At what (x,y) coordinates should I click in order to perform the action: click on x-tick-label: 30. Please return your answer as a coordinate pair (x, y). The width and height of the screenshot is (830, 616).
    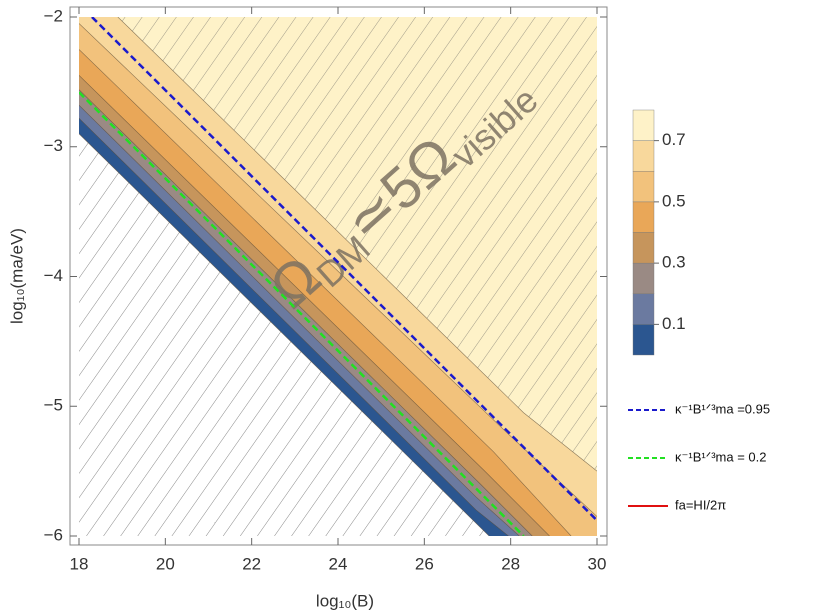
    Looking at the image, I should click on (597, 563).